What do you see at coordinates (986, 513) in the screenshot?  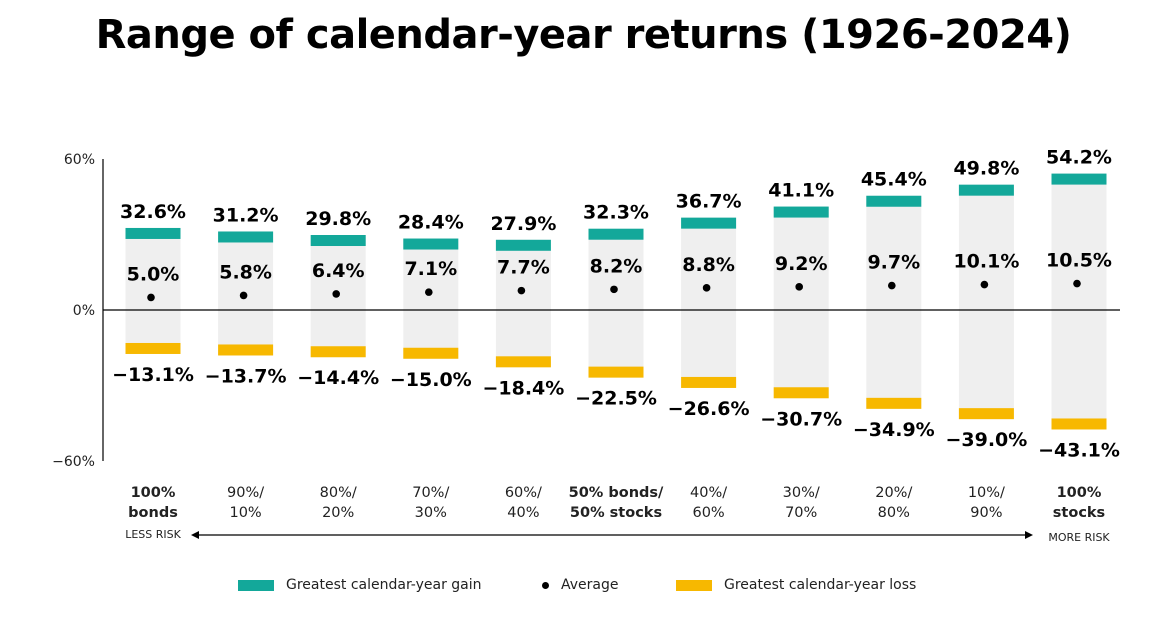 I see `category-label-line2: 90%` at bounding box center [986, 513].